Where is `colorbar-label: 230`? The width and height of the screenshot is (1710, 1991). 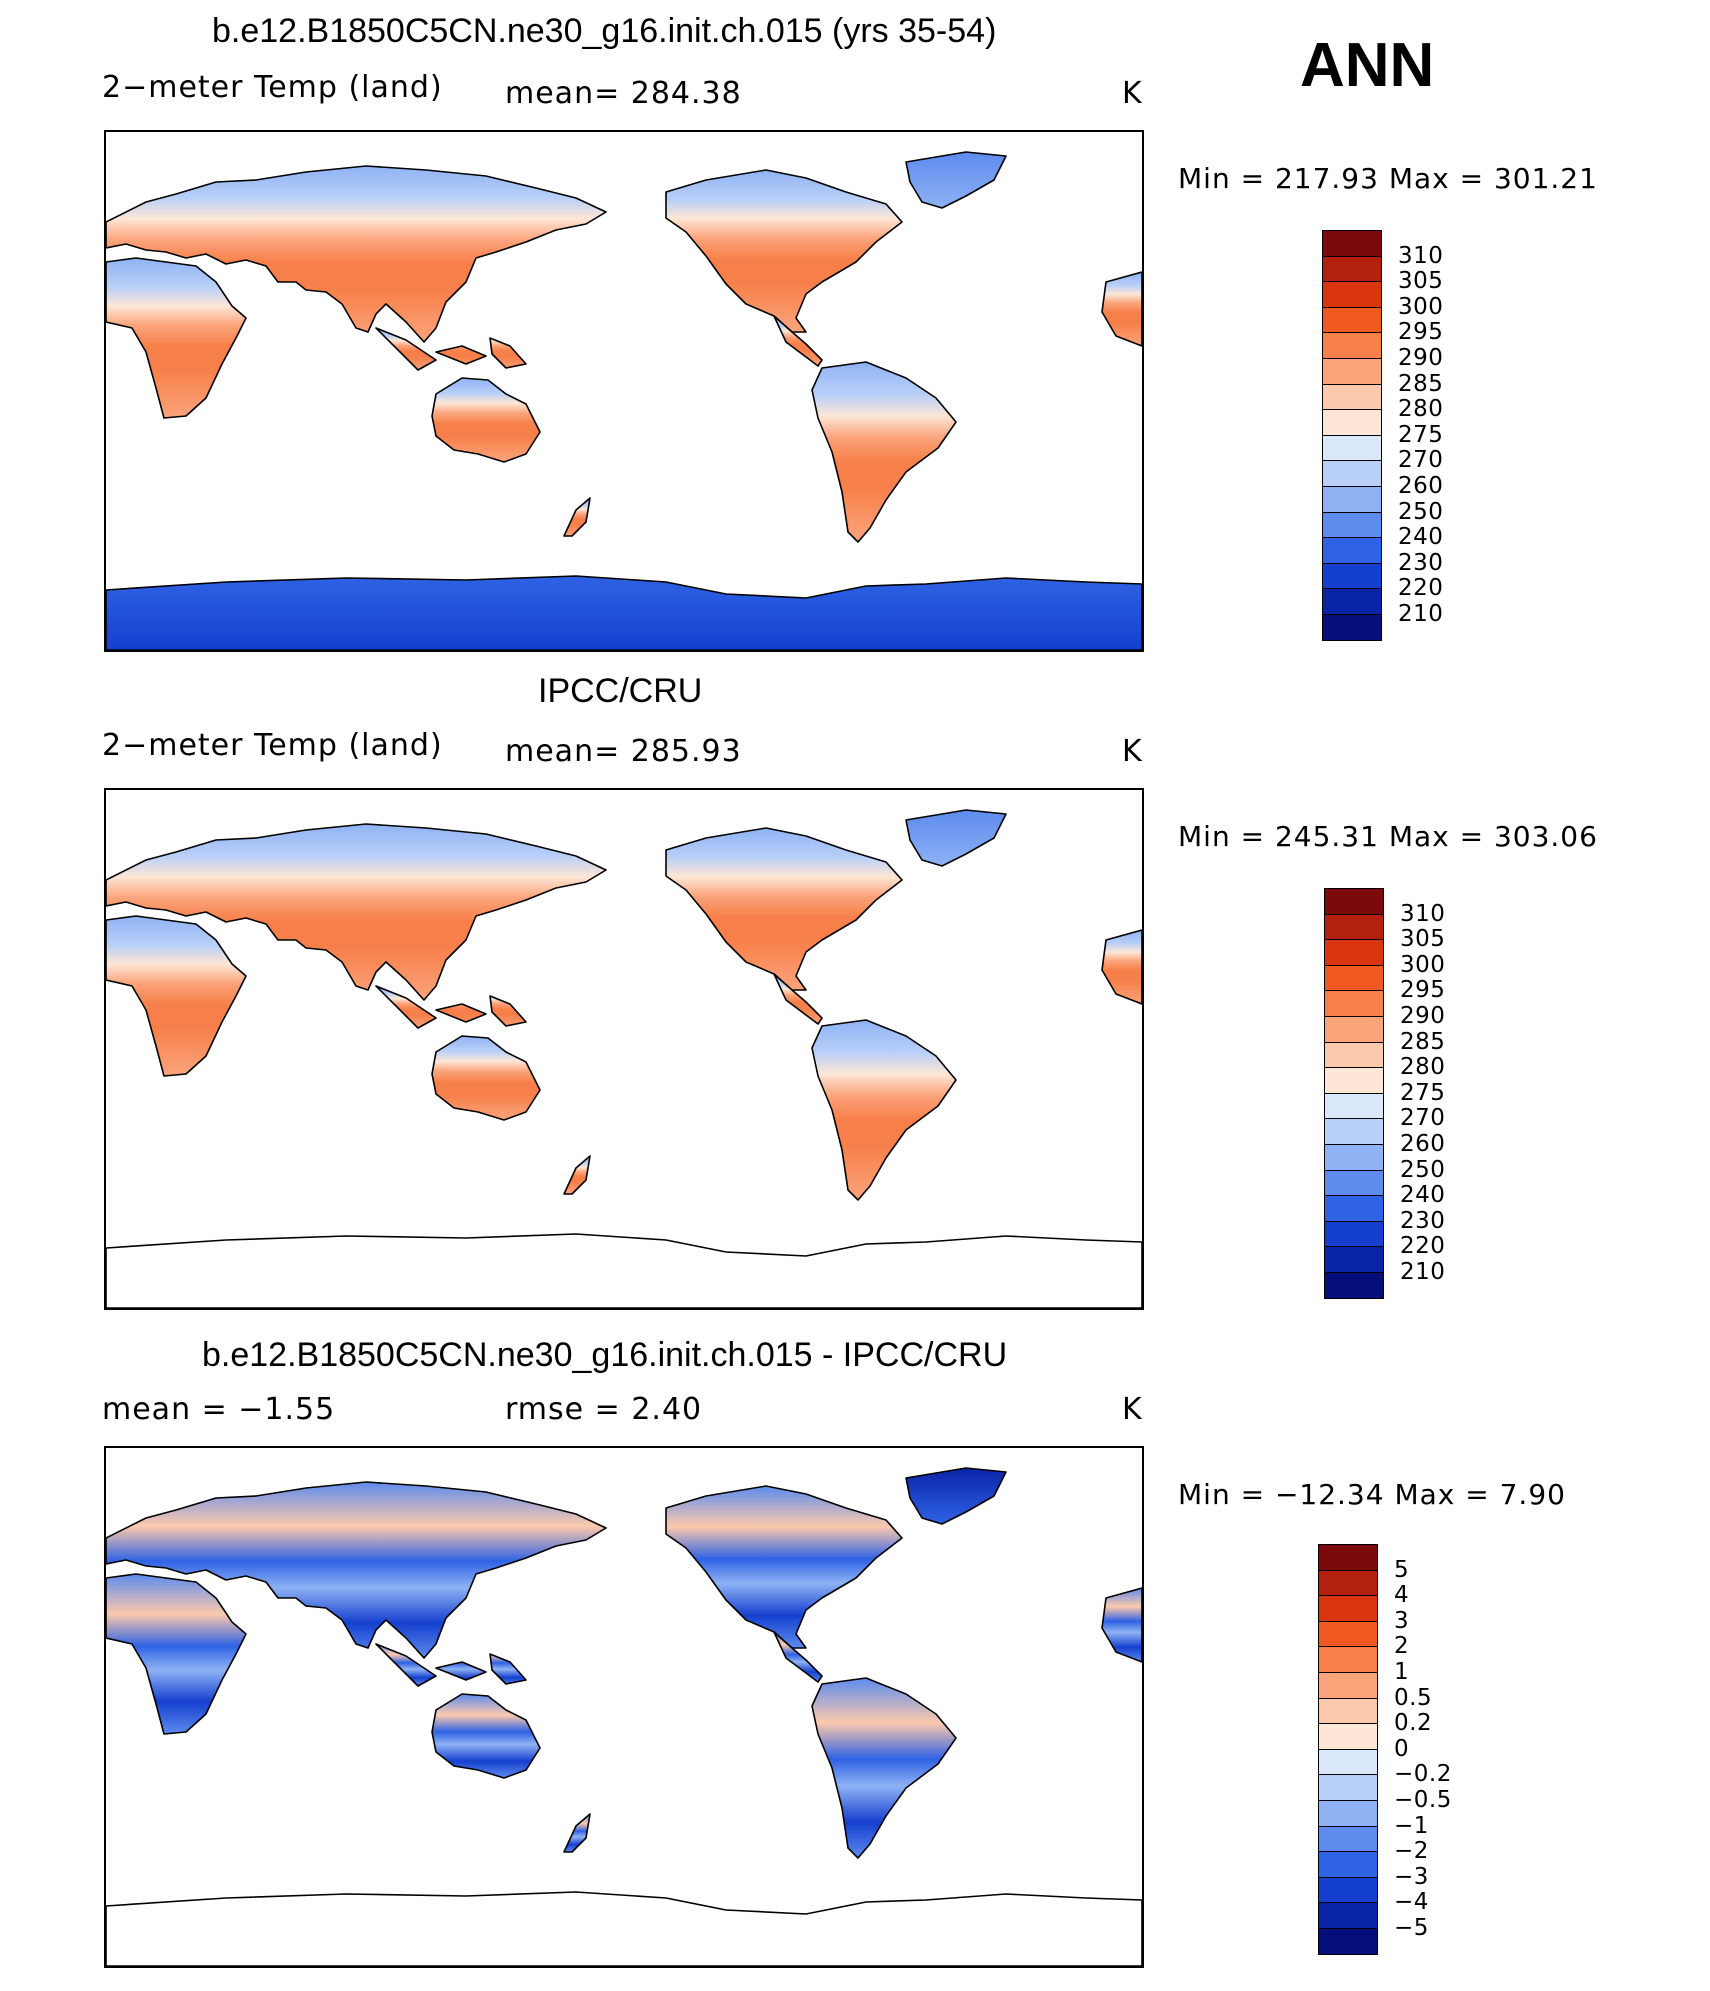 colorbar-label: 230 is located at coordinates (1423, 1220).